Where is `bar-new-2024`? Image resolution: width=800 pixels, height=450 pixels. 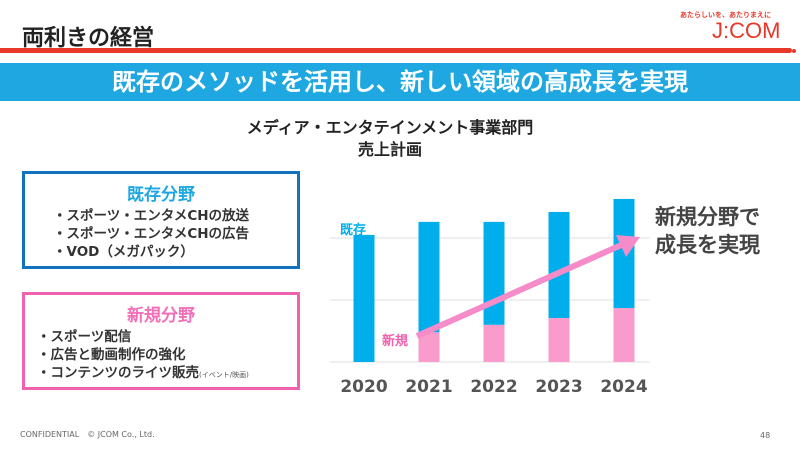
bar-new-2024 is located at coordinates (624, 335).